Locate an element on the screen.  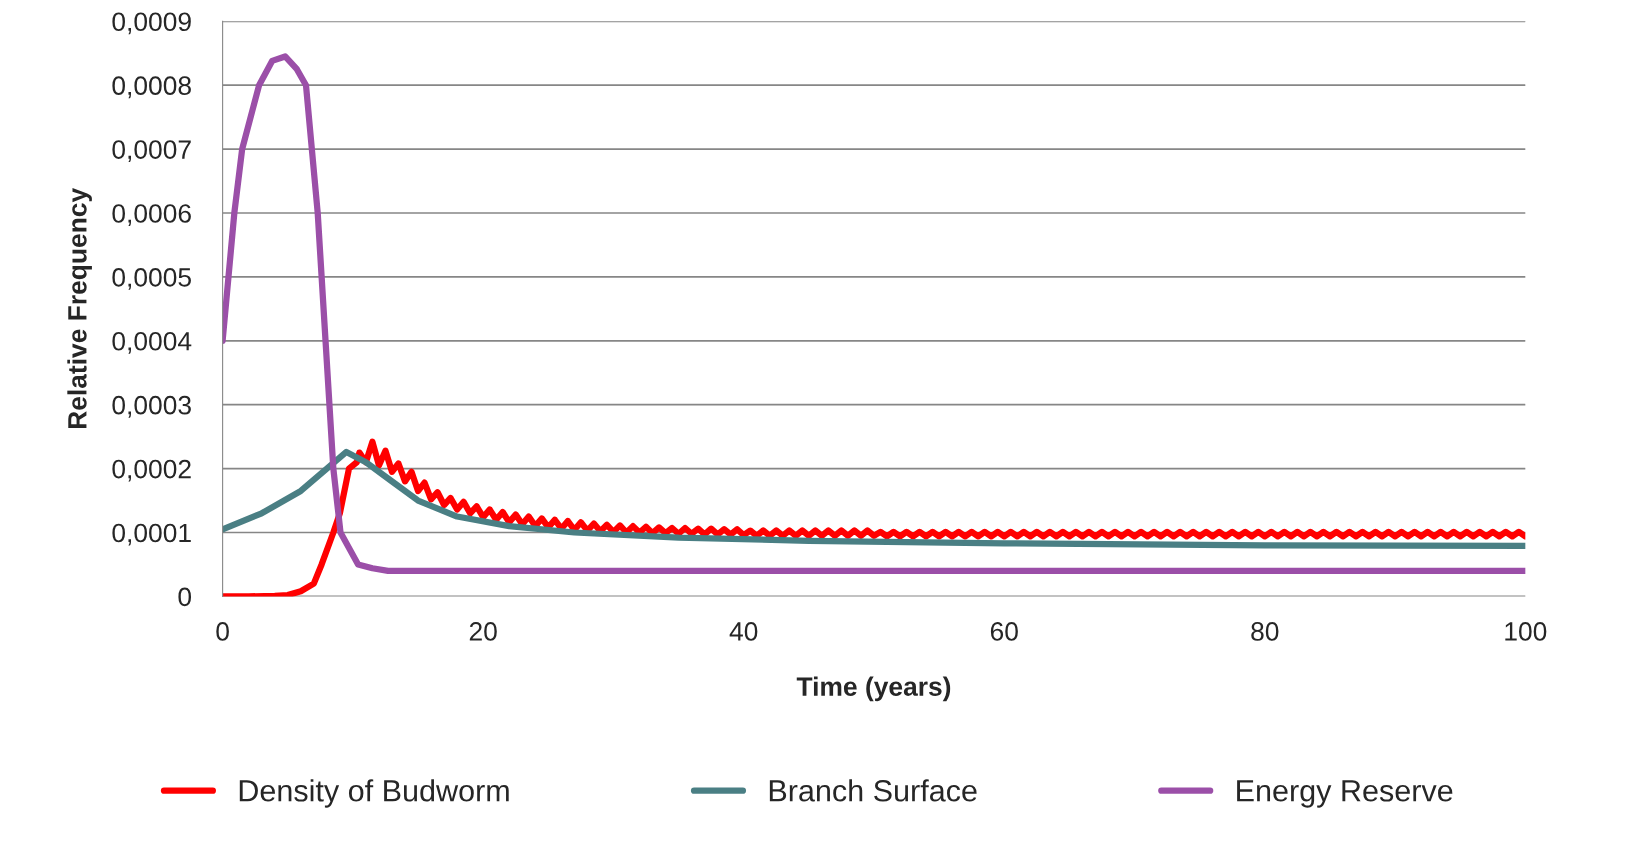
y-axis-title: Relative Frequency is located at coordinates (79, 308).